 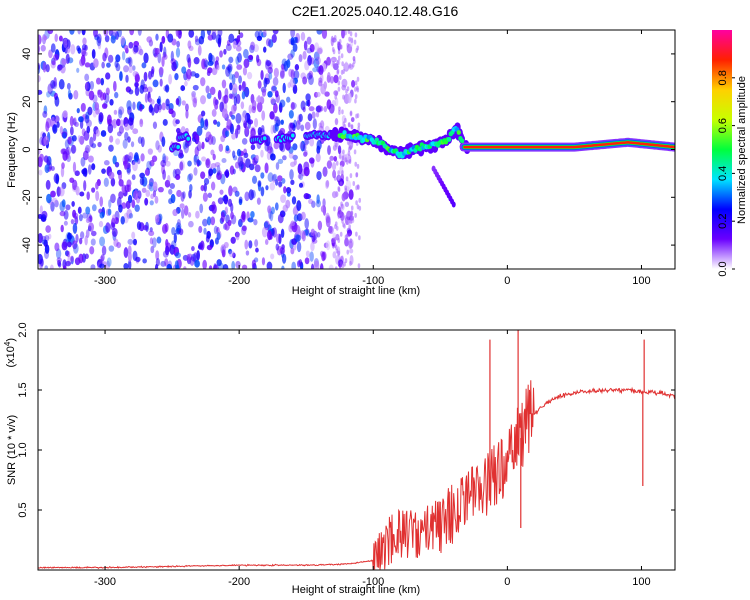 I want to click on colorbar-tick-label: 0.4, so click(x=723, y=173).